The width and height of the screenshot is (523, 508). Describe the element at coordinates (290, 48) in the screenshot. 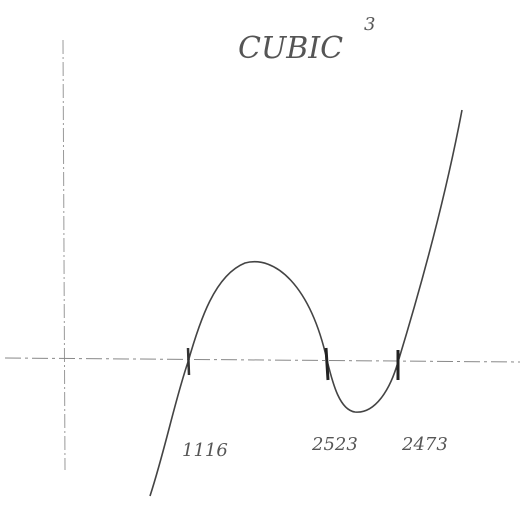

I see `title: CUBIC` at that location.